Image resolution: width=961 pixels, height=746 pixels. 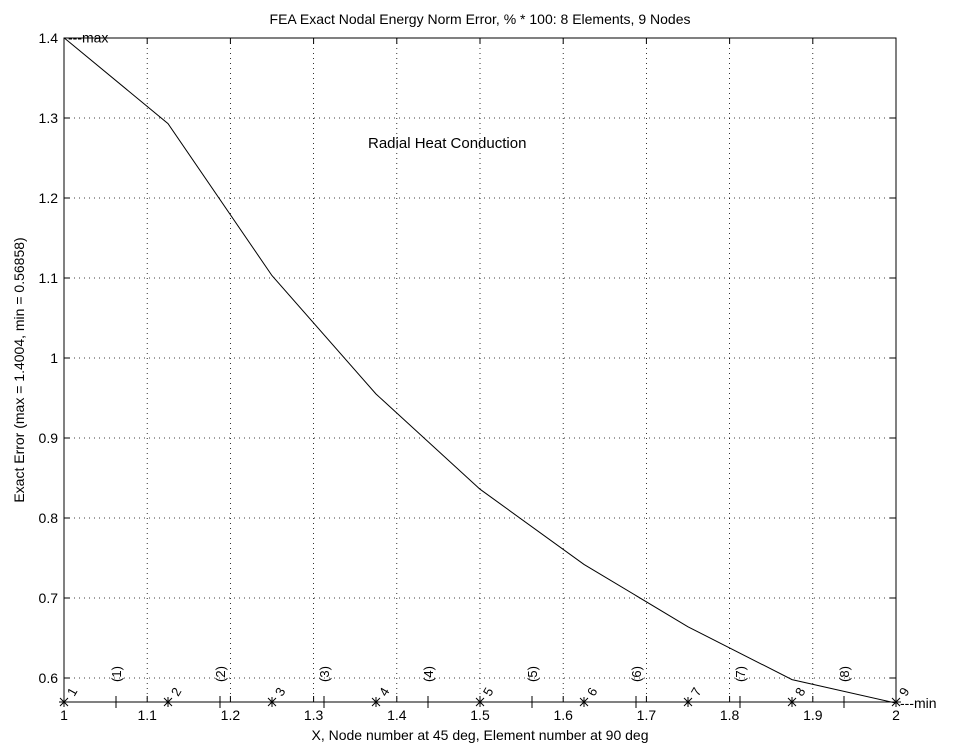 I want to click on y-tick-label: 1.4, so click(x=49, y=38).